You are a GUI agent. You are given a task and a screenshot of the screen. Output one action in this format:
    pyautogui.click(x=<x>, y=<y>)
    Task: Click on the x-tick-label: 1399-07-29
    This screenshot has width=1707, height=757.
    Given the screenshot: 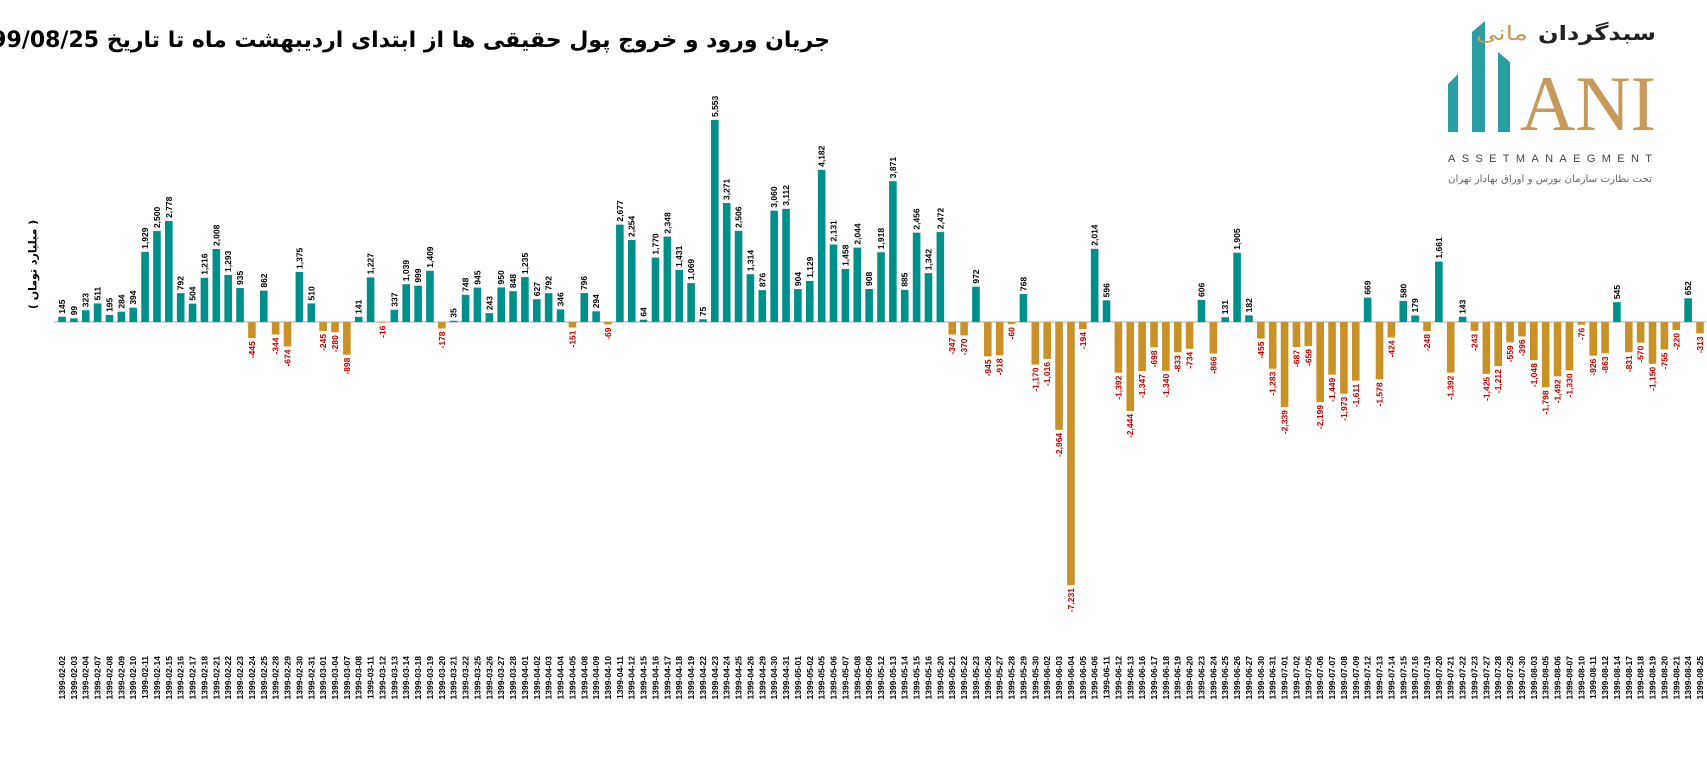 What is the action you would take?
    pyautogui.click(x=1510, y=678)
    